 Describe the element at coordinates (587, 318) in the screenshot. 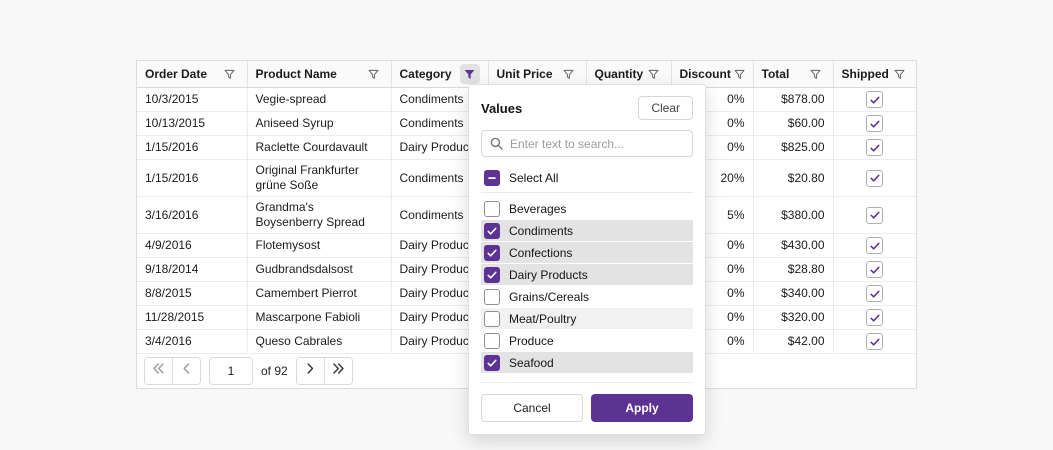

I see `filter-value-item: Meat/Poultry` at that location.